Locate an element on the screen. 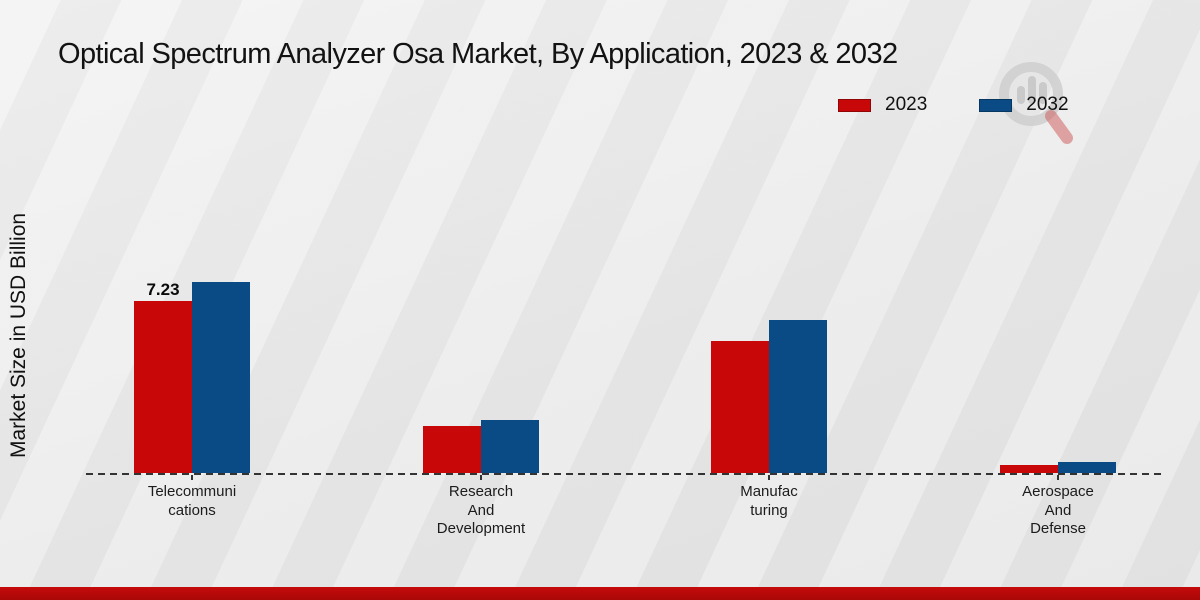 This screenshot has width=1200, height=600. bar-2032-aerospace-and-defense is located at coordinates (1087, 467).